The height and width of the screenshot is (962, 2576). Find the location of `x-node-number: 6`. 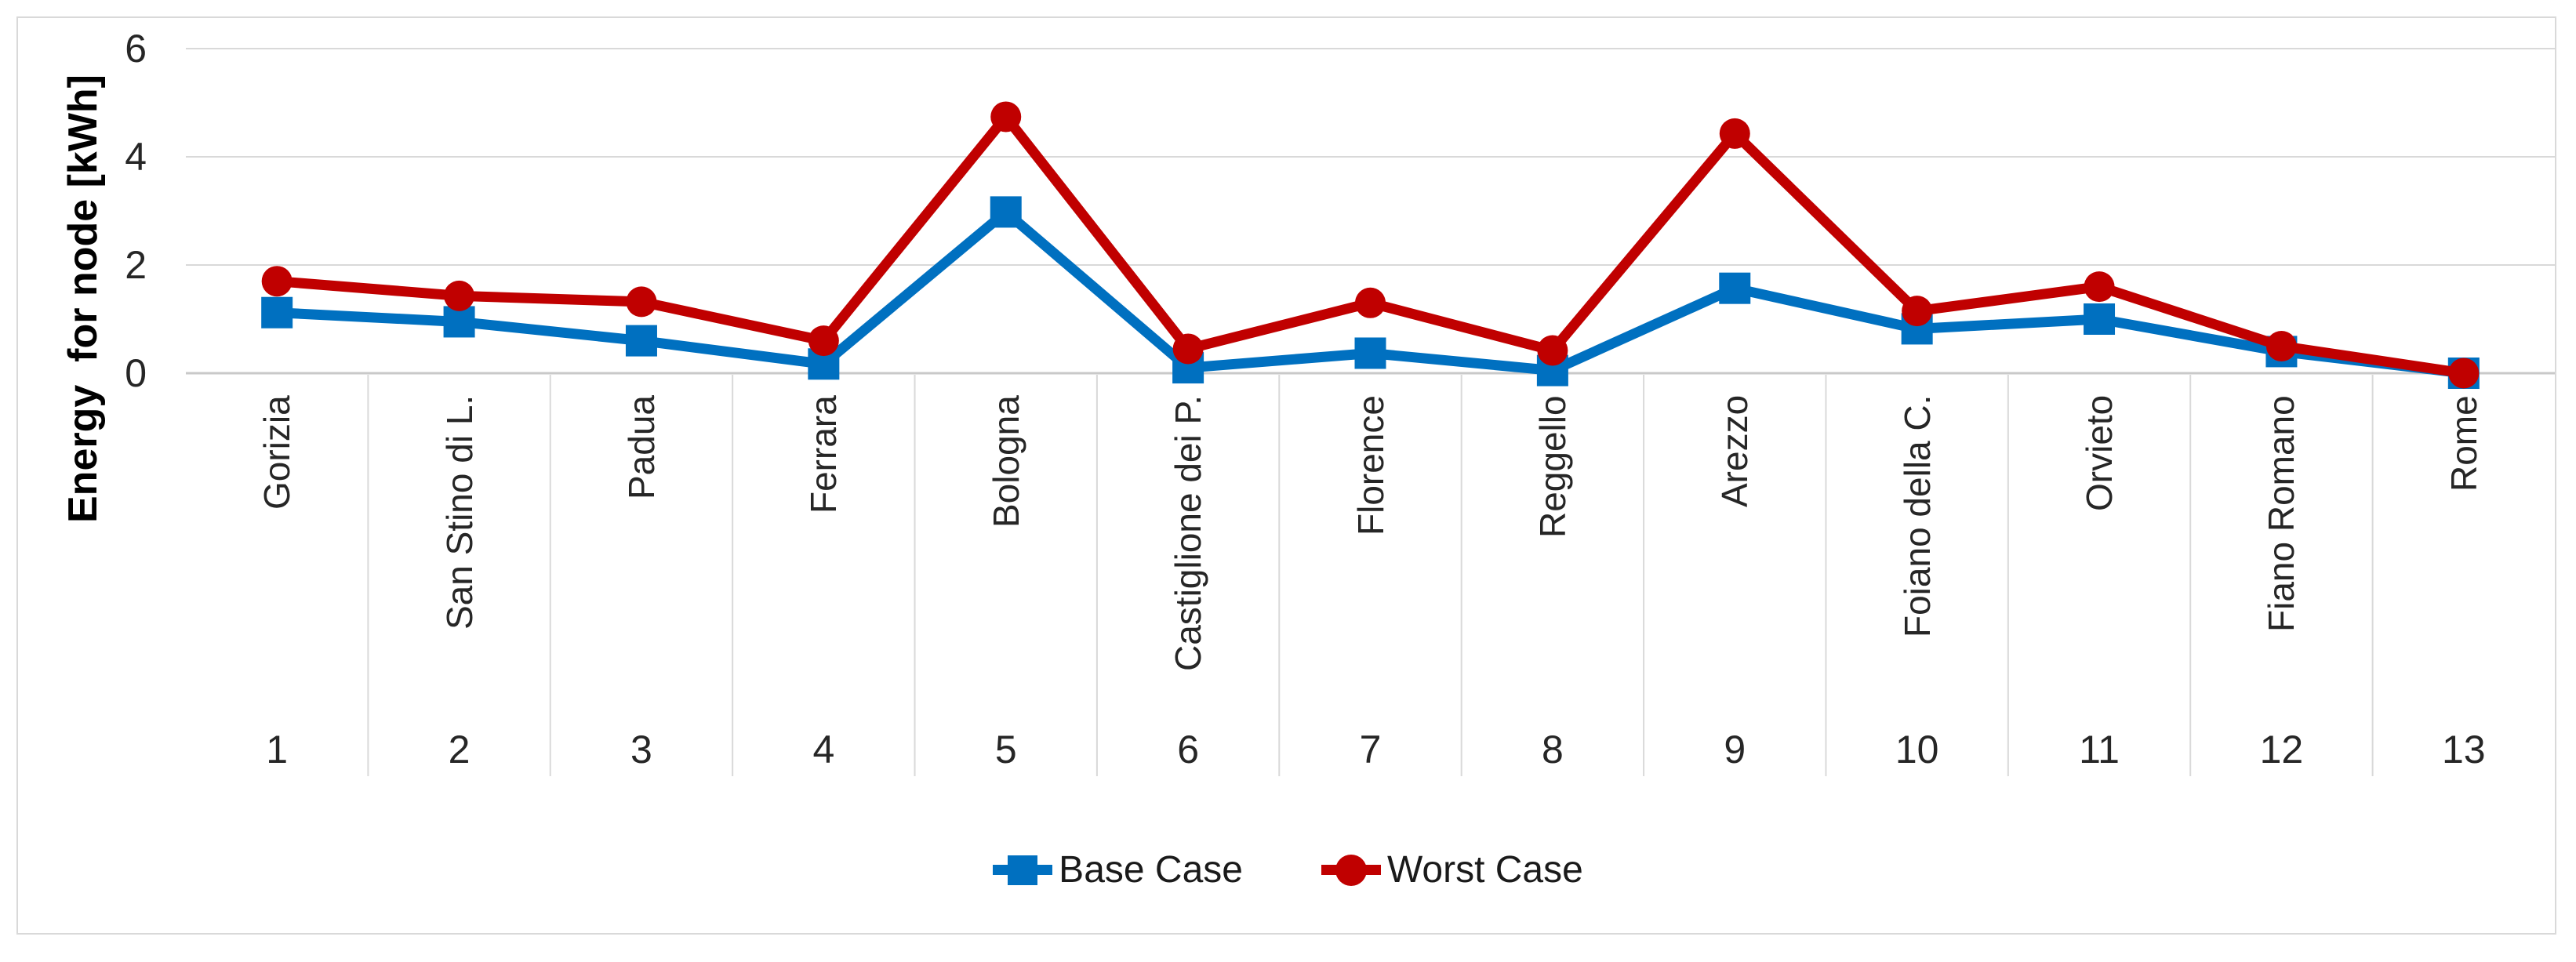

x-node-number: 6 is located at coordinates (1188, 749).